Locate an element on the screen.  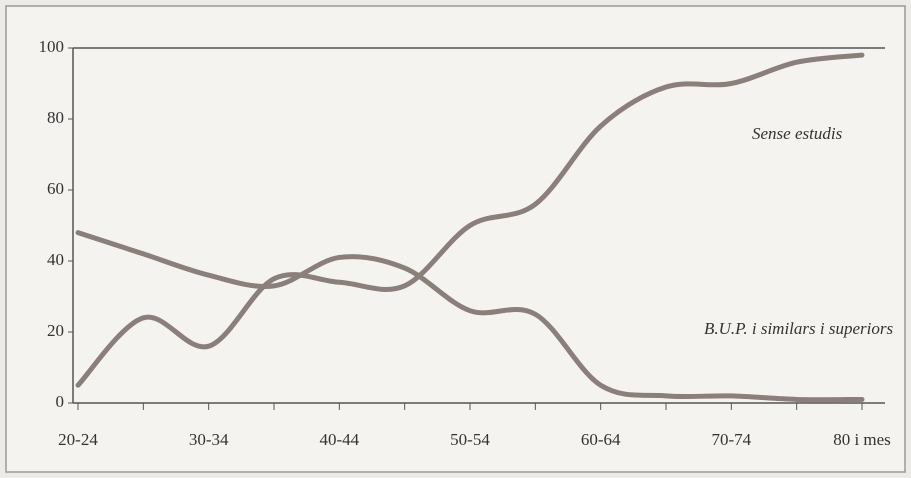
x-tick-label: 70-74 is located at coordinates (731, 439).